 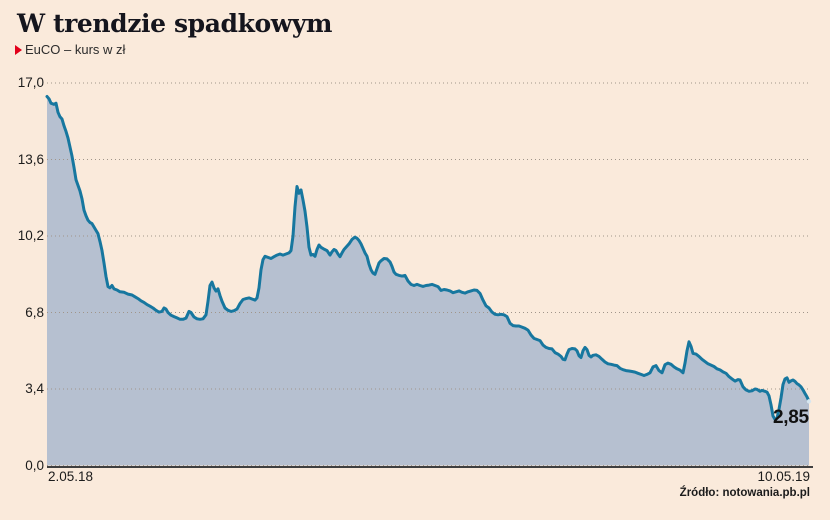 What do you see at coordinates (18, 49) in the screenshot?
I see `legend-marker-icon` at bounding box center [18, 49].